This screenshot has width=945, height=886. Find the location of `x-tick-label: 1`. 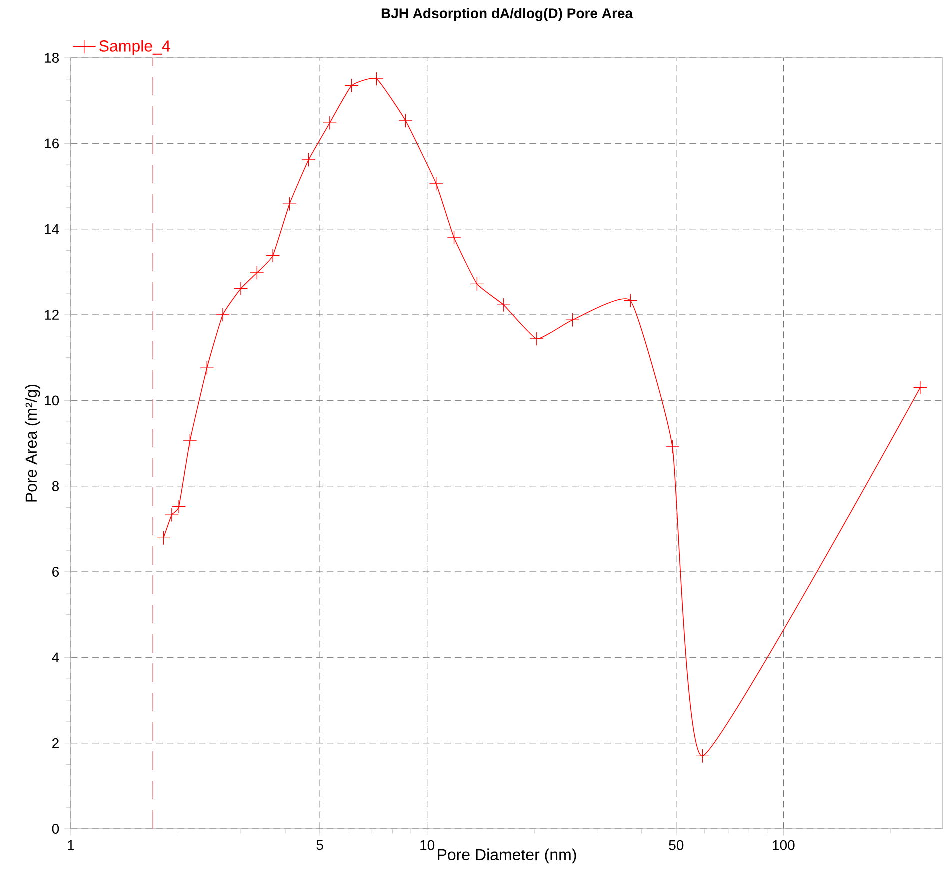

x-tick-label: 1 is located at coordinates (71, 845).